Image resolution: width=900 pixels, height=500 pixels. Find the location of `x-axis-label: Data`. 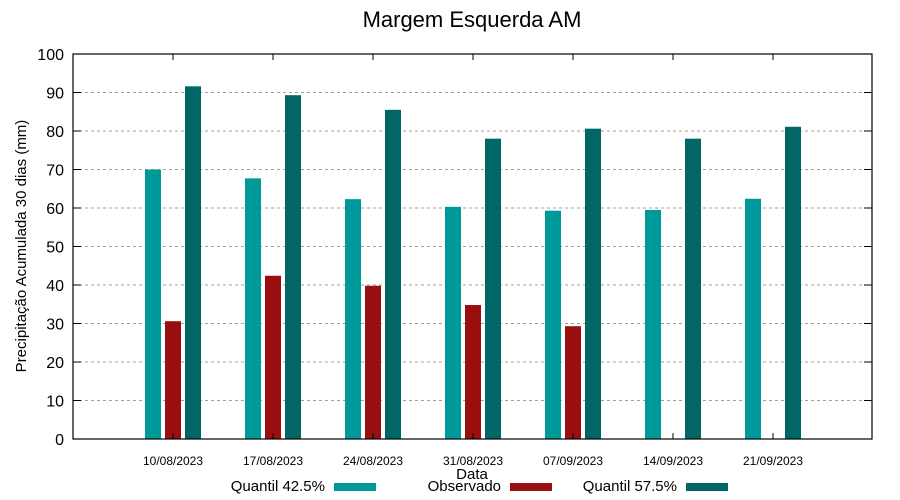

x-axis-label: Data is located at coordinates (472, 474).